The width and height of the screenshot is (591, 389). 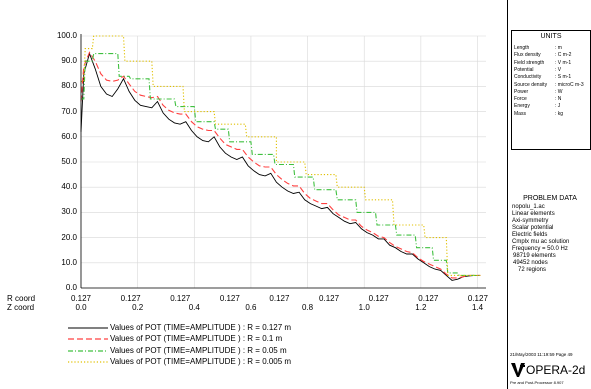 I want to click on y-tick-label: 100.0, so click(x=66, y=35).